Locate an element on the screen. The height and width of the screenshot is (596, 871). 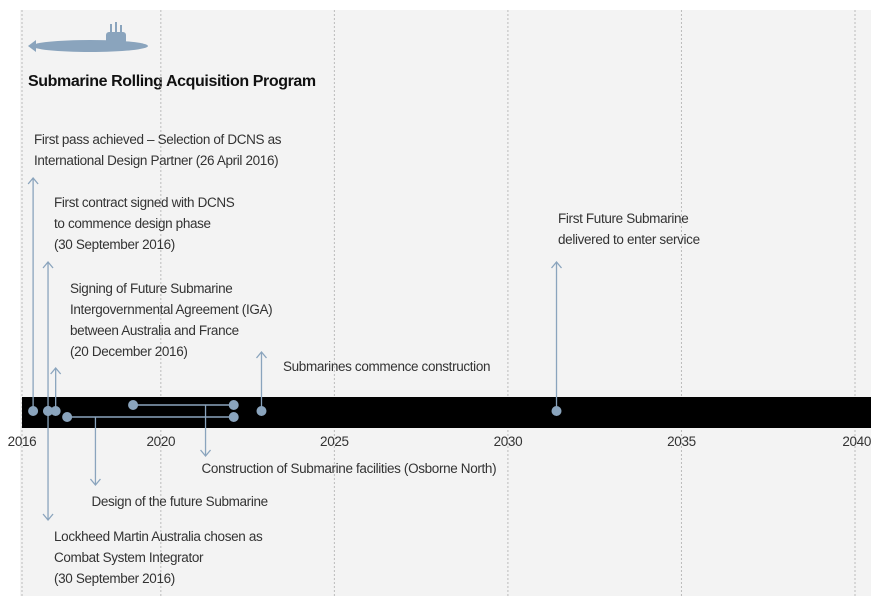
x-tick-label: 2030 is located at coordinates (508, 441).